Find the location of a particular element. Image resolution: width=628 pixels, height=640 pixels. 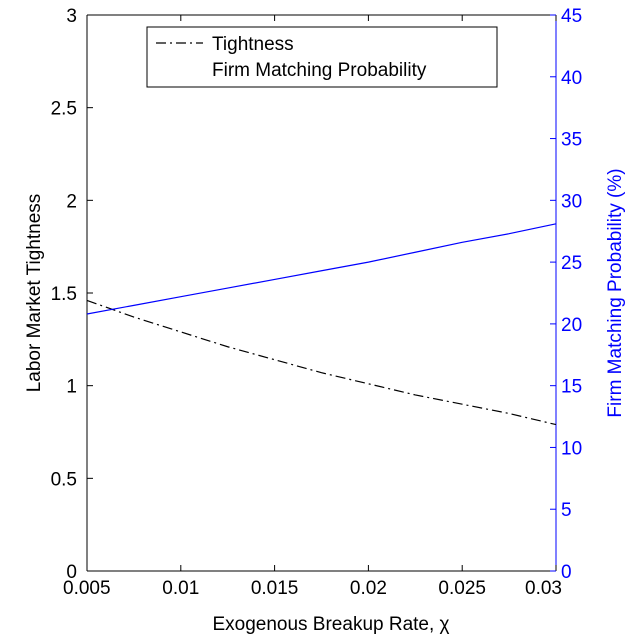

left-y-tick-label: 1 is located at coordinates (71, 387).